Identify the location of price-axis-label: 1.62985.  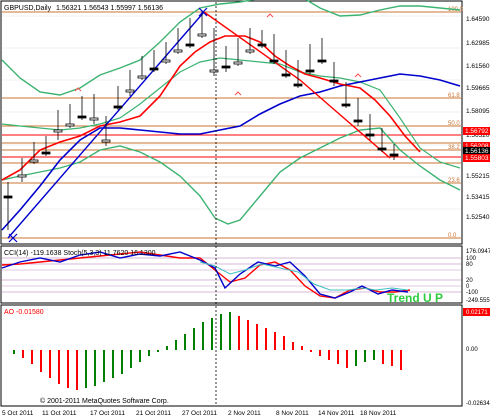
(478, 43).